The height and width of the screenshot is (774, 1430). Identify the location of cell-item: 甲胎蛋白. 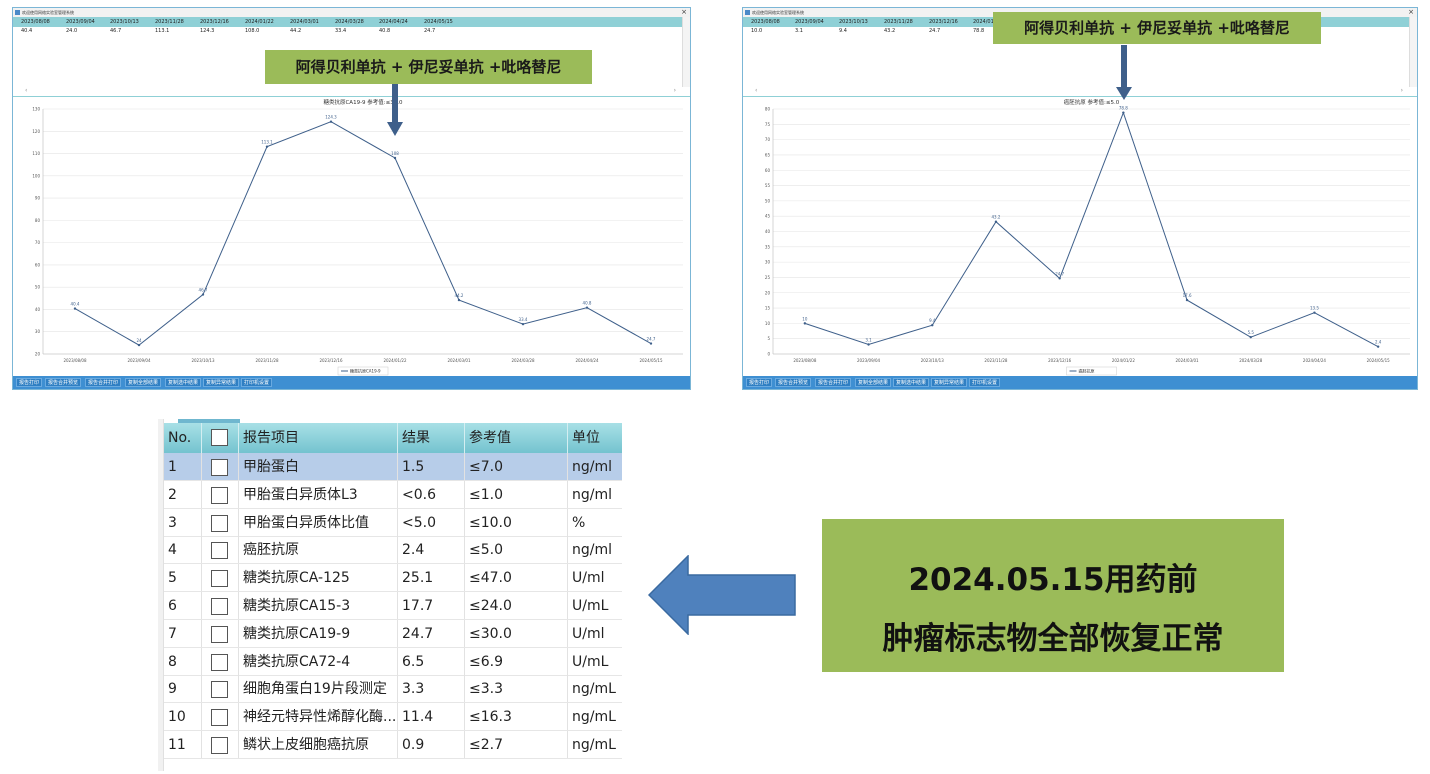
(318, 466).